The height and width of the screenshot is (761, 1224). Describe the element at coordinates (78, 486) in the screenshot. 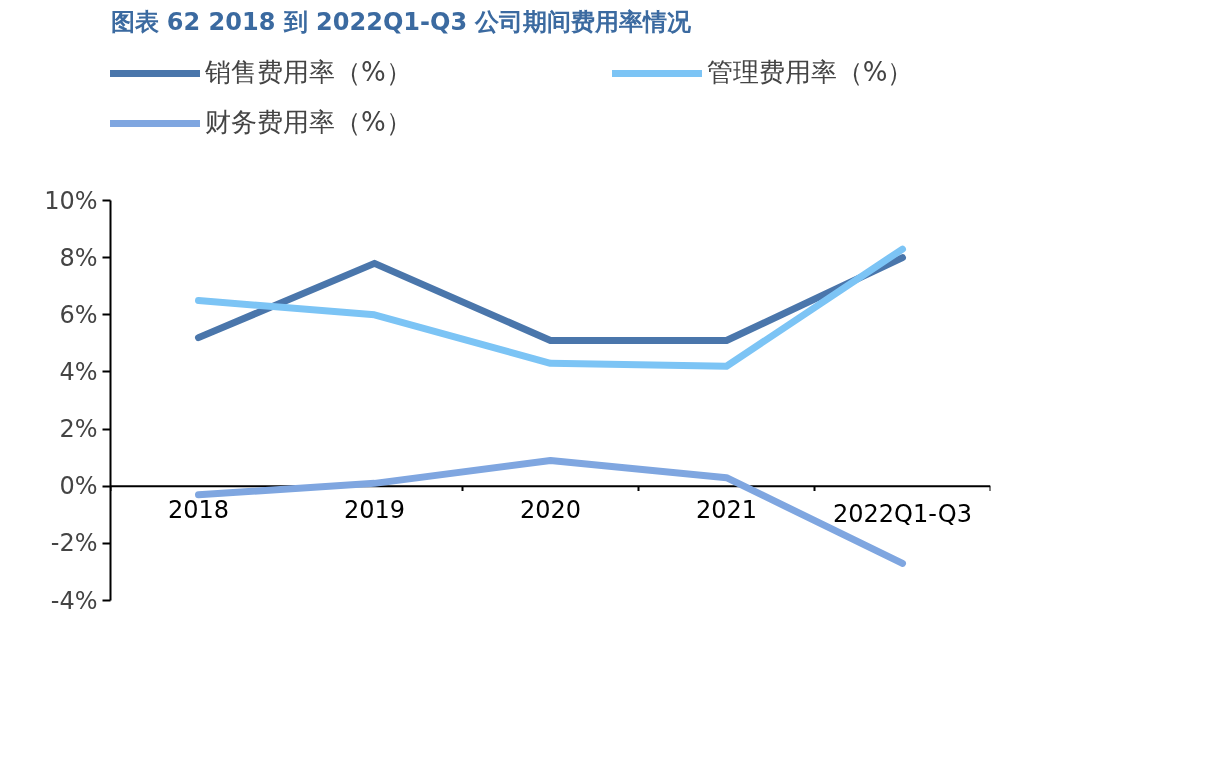

I see `y-tick-label: 0%` at that location.